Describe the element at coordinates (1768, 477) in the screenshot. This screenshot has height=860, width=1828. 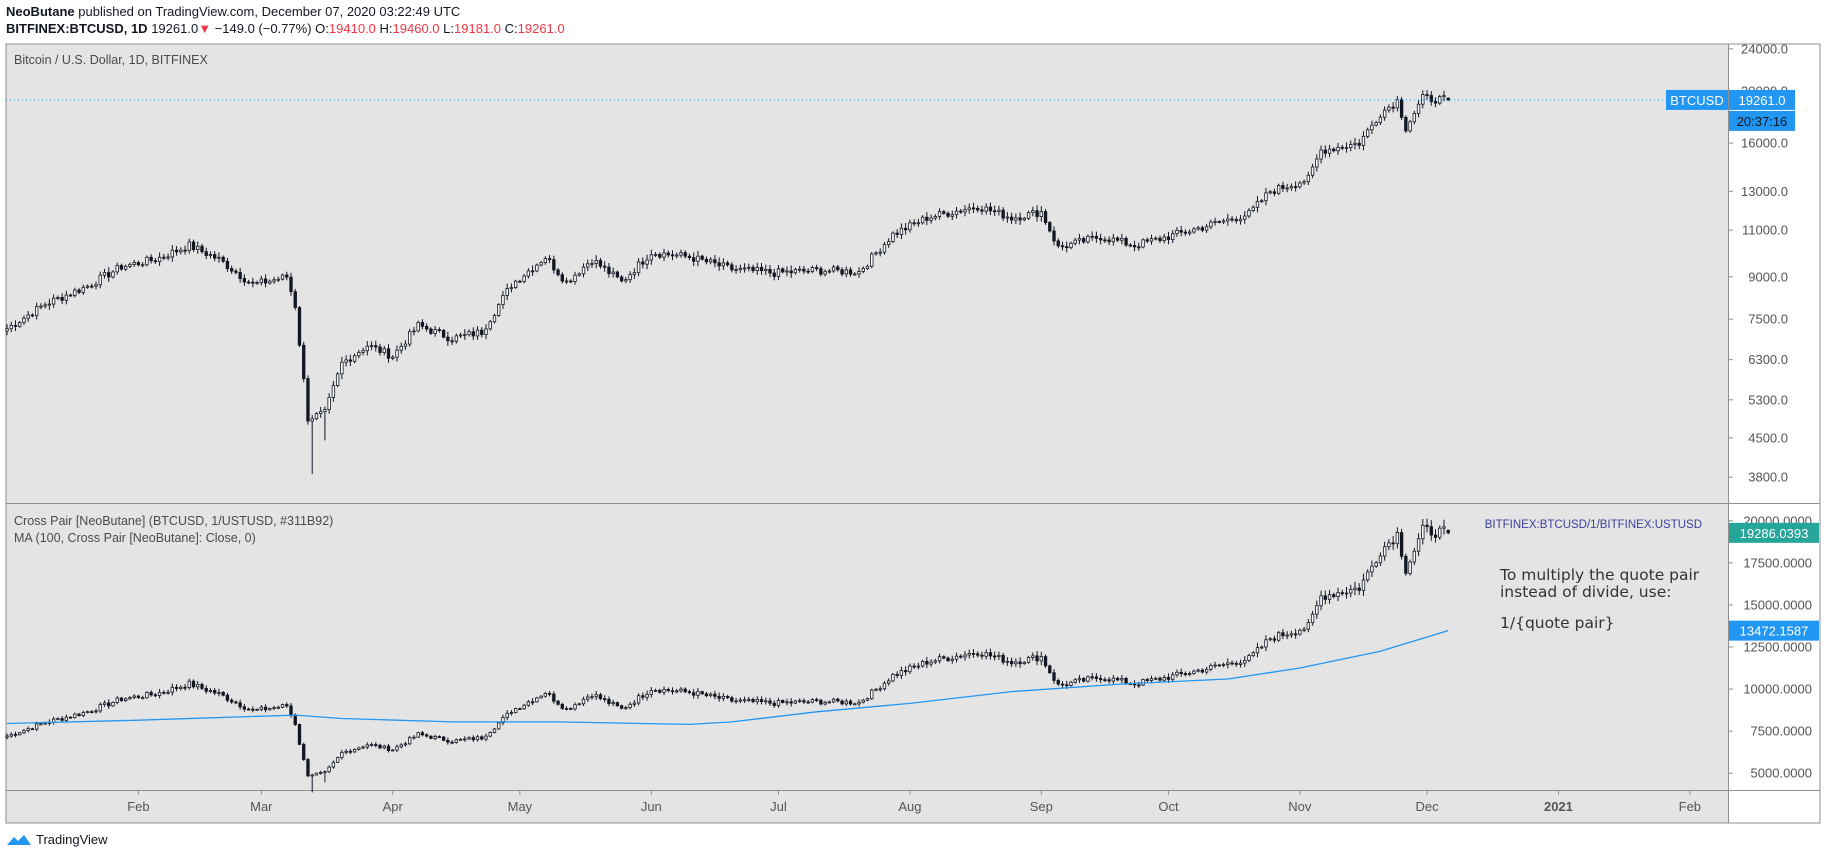
I see `main-price-tick-label: 3800.0` at that location.